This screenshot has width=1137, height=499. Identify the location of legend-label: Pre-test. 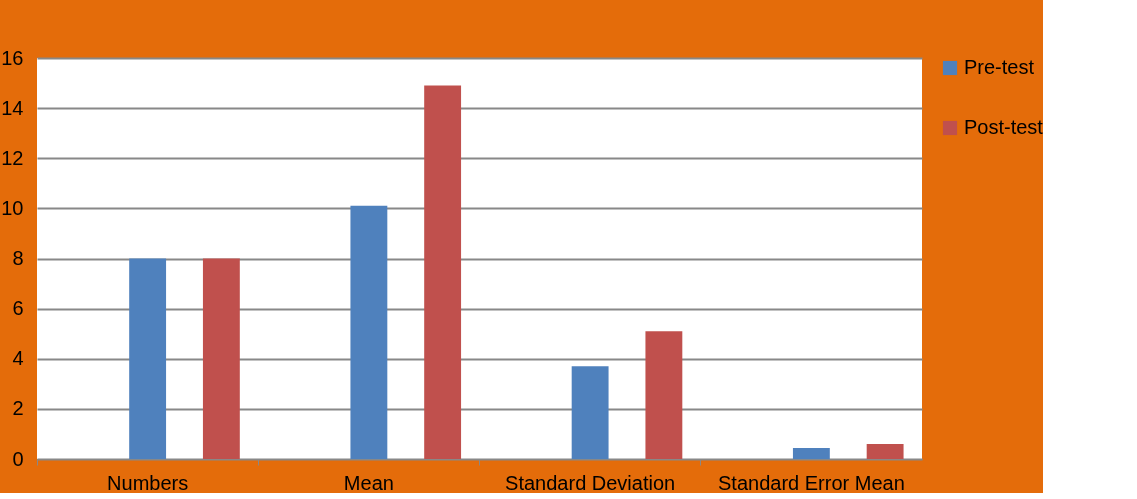
(999, 67).